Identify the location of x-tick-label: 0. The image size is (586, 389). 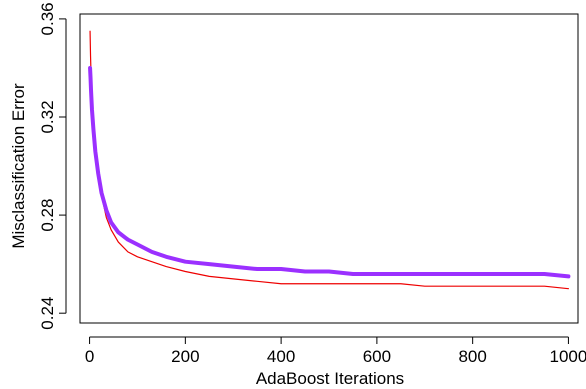
(89, 356).